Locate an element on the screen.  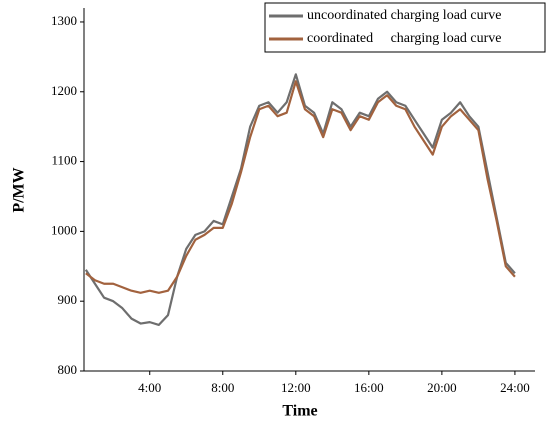
x-tick-label: 4:00 is located at coordinates (149, 387).